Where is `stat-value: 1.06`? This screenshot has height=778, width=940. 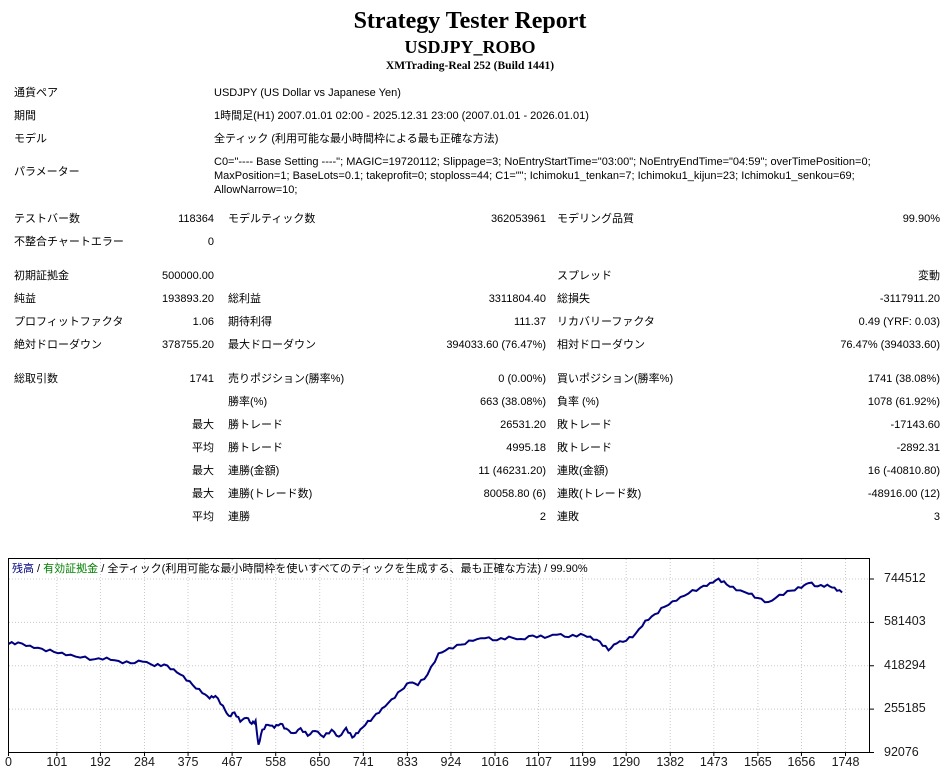 stat-value: 1.06 is located at coordinates (203, 322).